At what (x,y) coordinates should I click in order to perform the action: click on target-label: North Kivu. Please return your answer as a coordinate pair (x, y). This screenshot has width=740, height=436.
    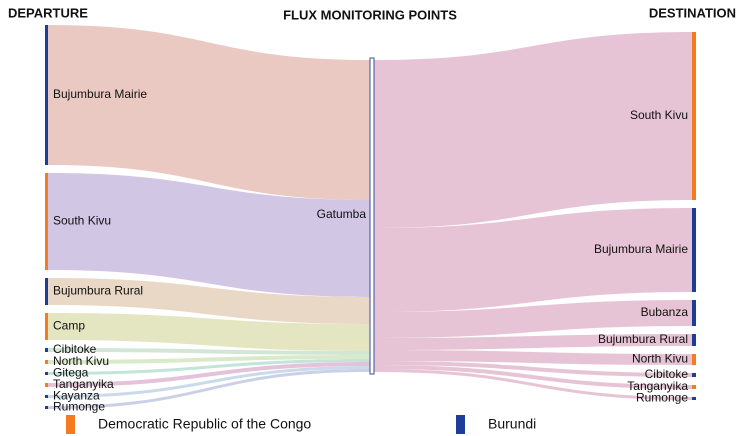
    Looking at the image, I should click on (660, 359).